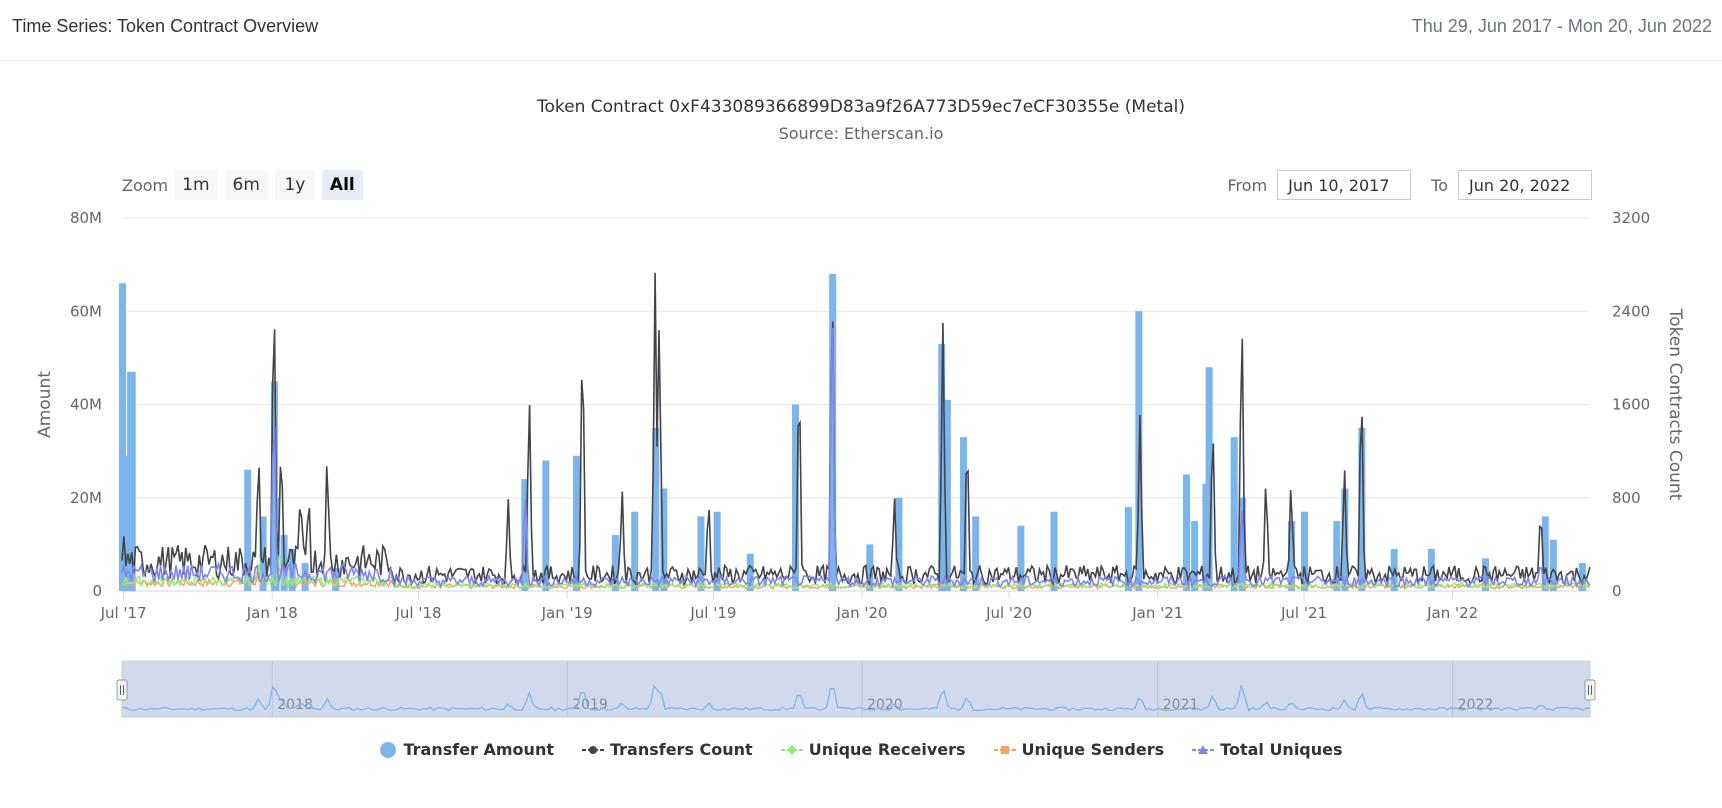 This screenshot has width=1722, height=808. What do you see at coordinates (590, 705) in the screenshot?
I see `navigator-year-label: 2019` at bounding box center [590, 705].